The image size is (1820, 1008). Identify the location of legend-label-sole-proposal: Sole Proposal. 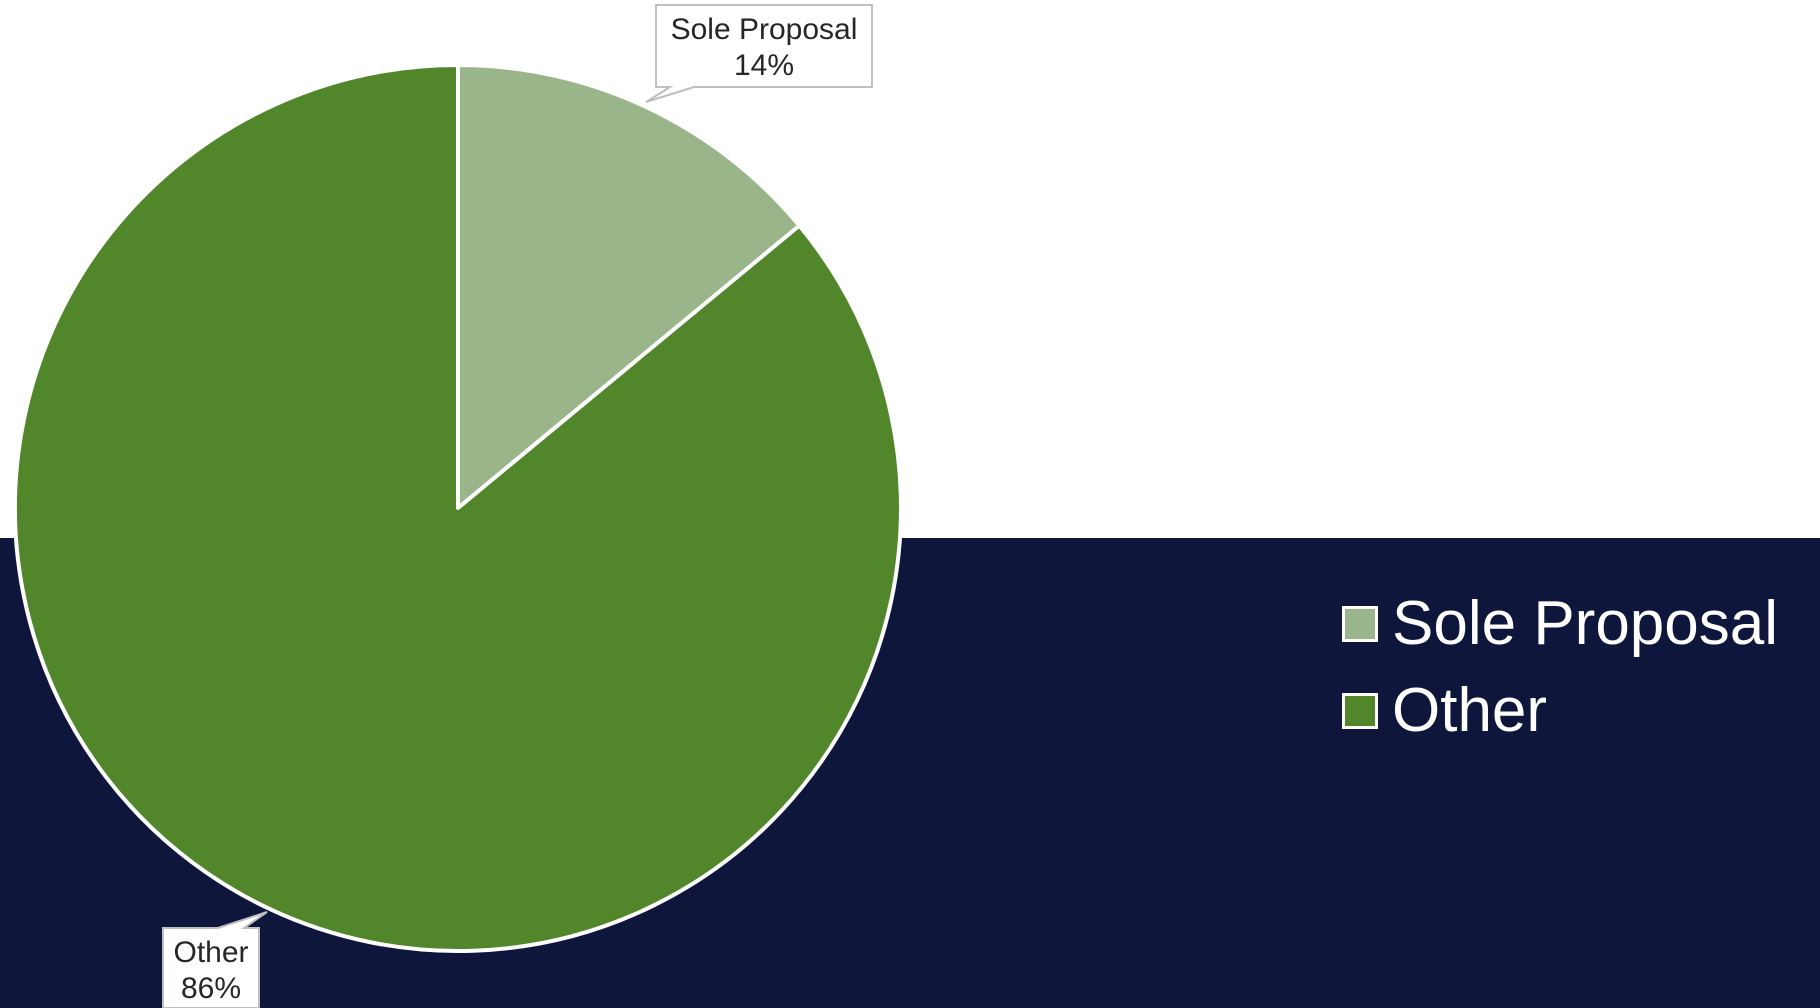
(1585, 623).